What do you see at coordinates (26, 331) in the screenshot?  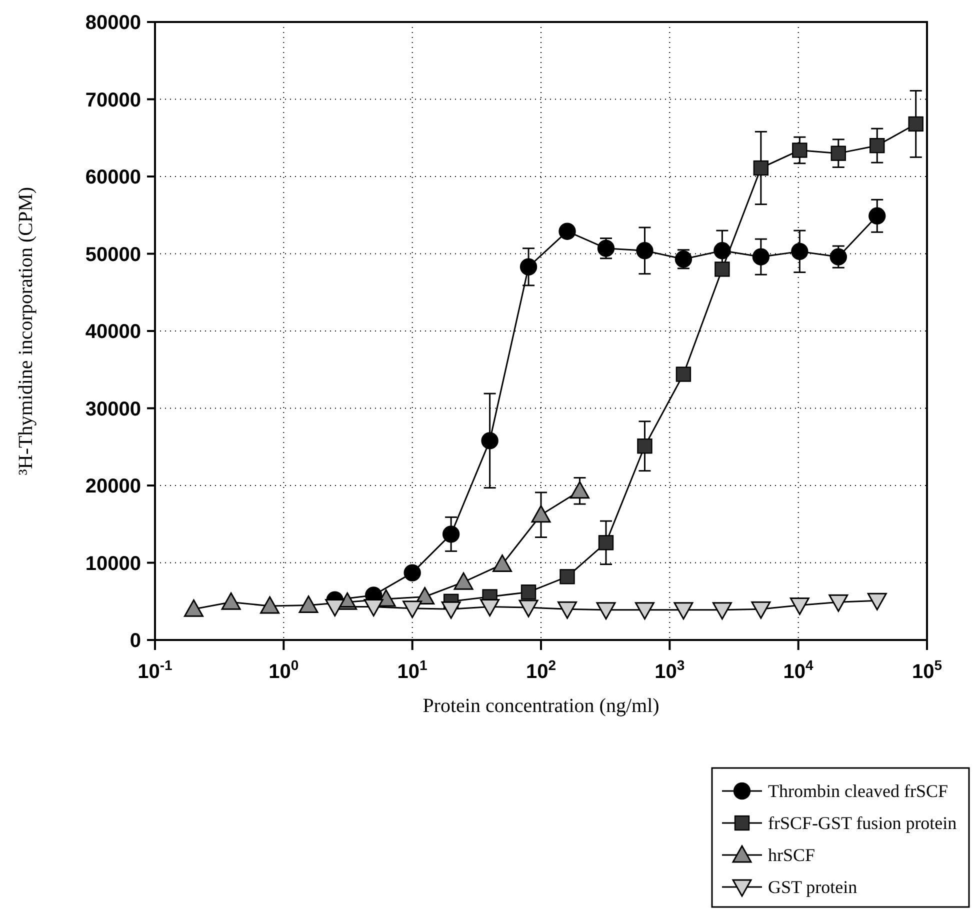 I see `y-axis-title: ³H-Thymidine incorporation (CPM)` at bounding box center [26, 331].